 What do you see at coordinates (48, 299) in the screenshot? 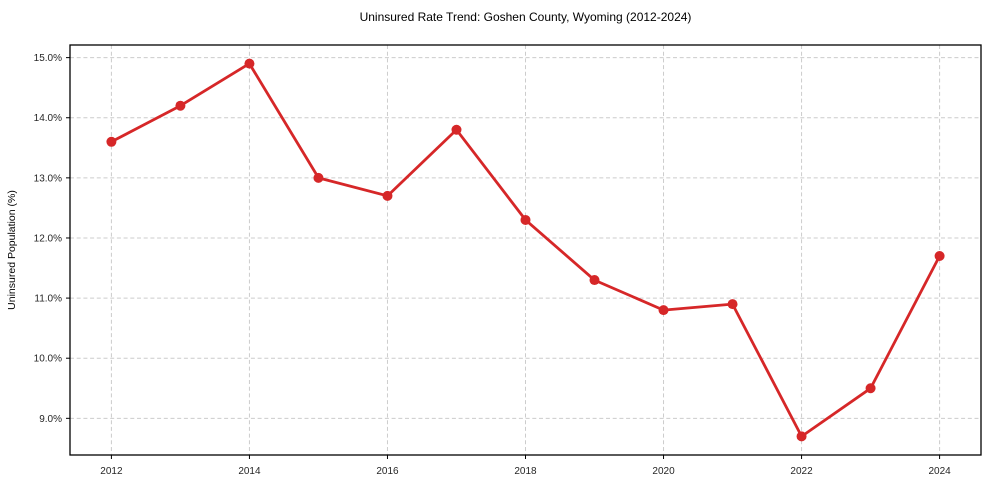
I see `y-tick-label: 11.0%` at bounding box center [48, 299].